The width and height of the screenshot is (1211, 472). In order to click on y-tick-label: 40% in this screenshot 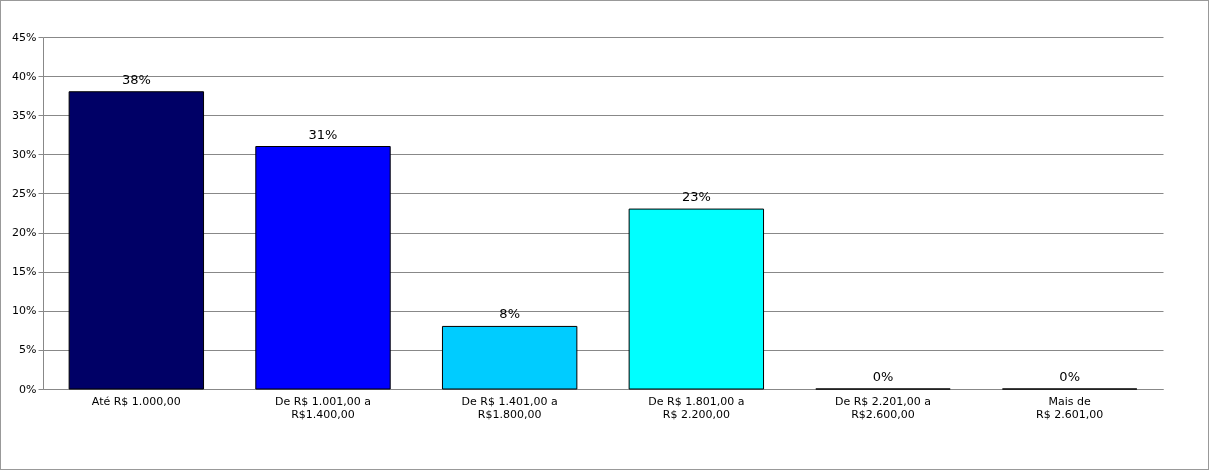, I will do `click(24, 76)`.